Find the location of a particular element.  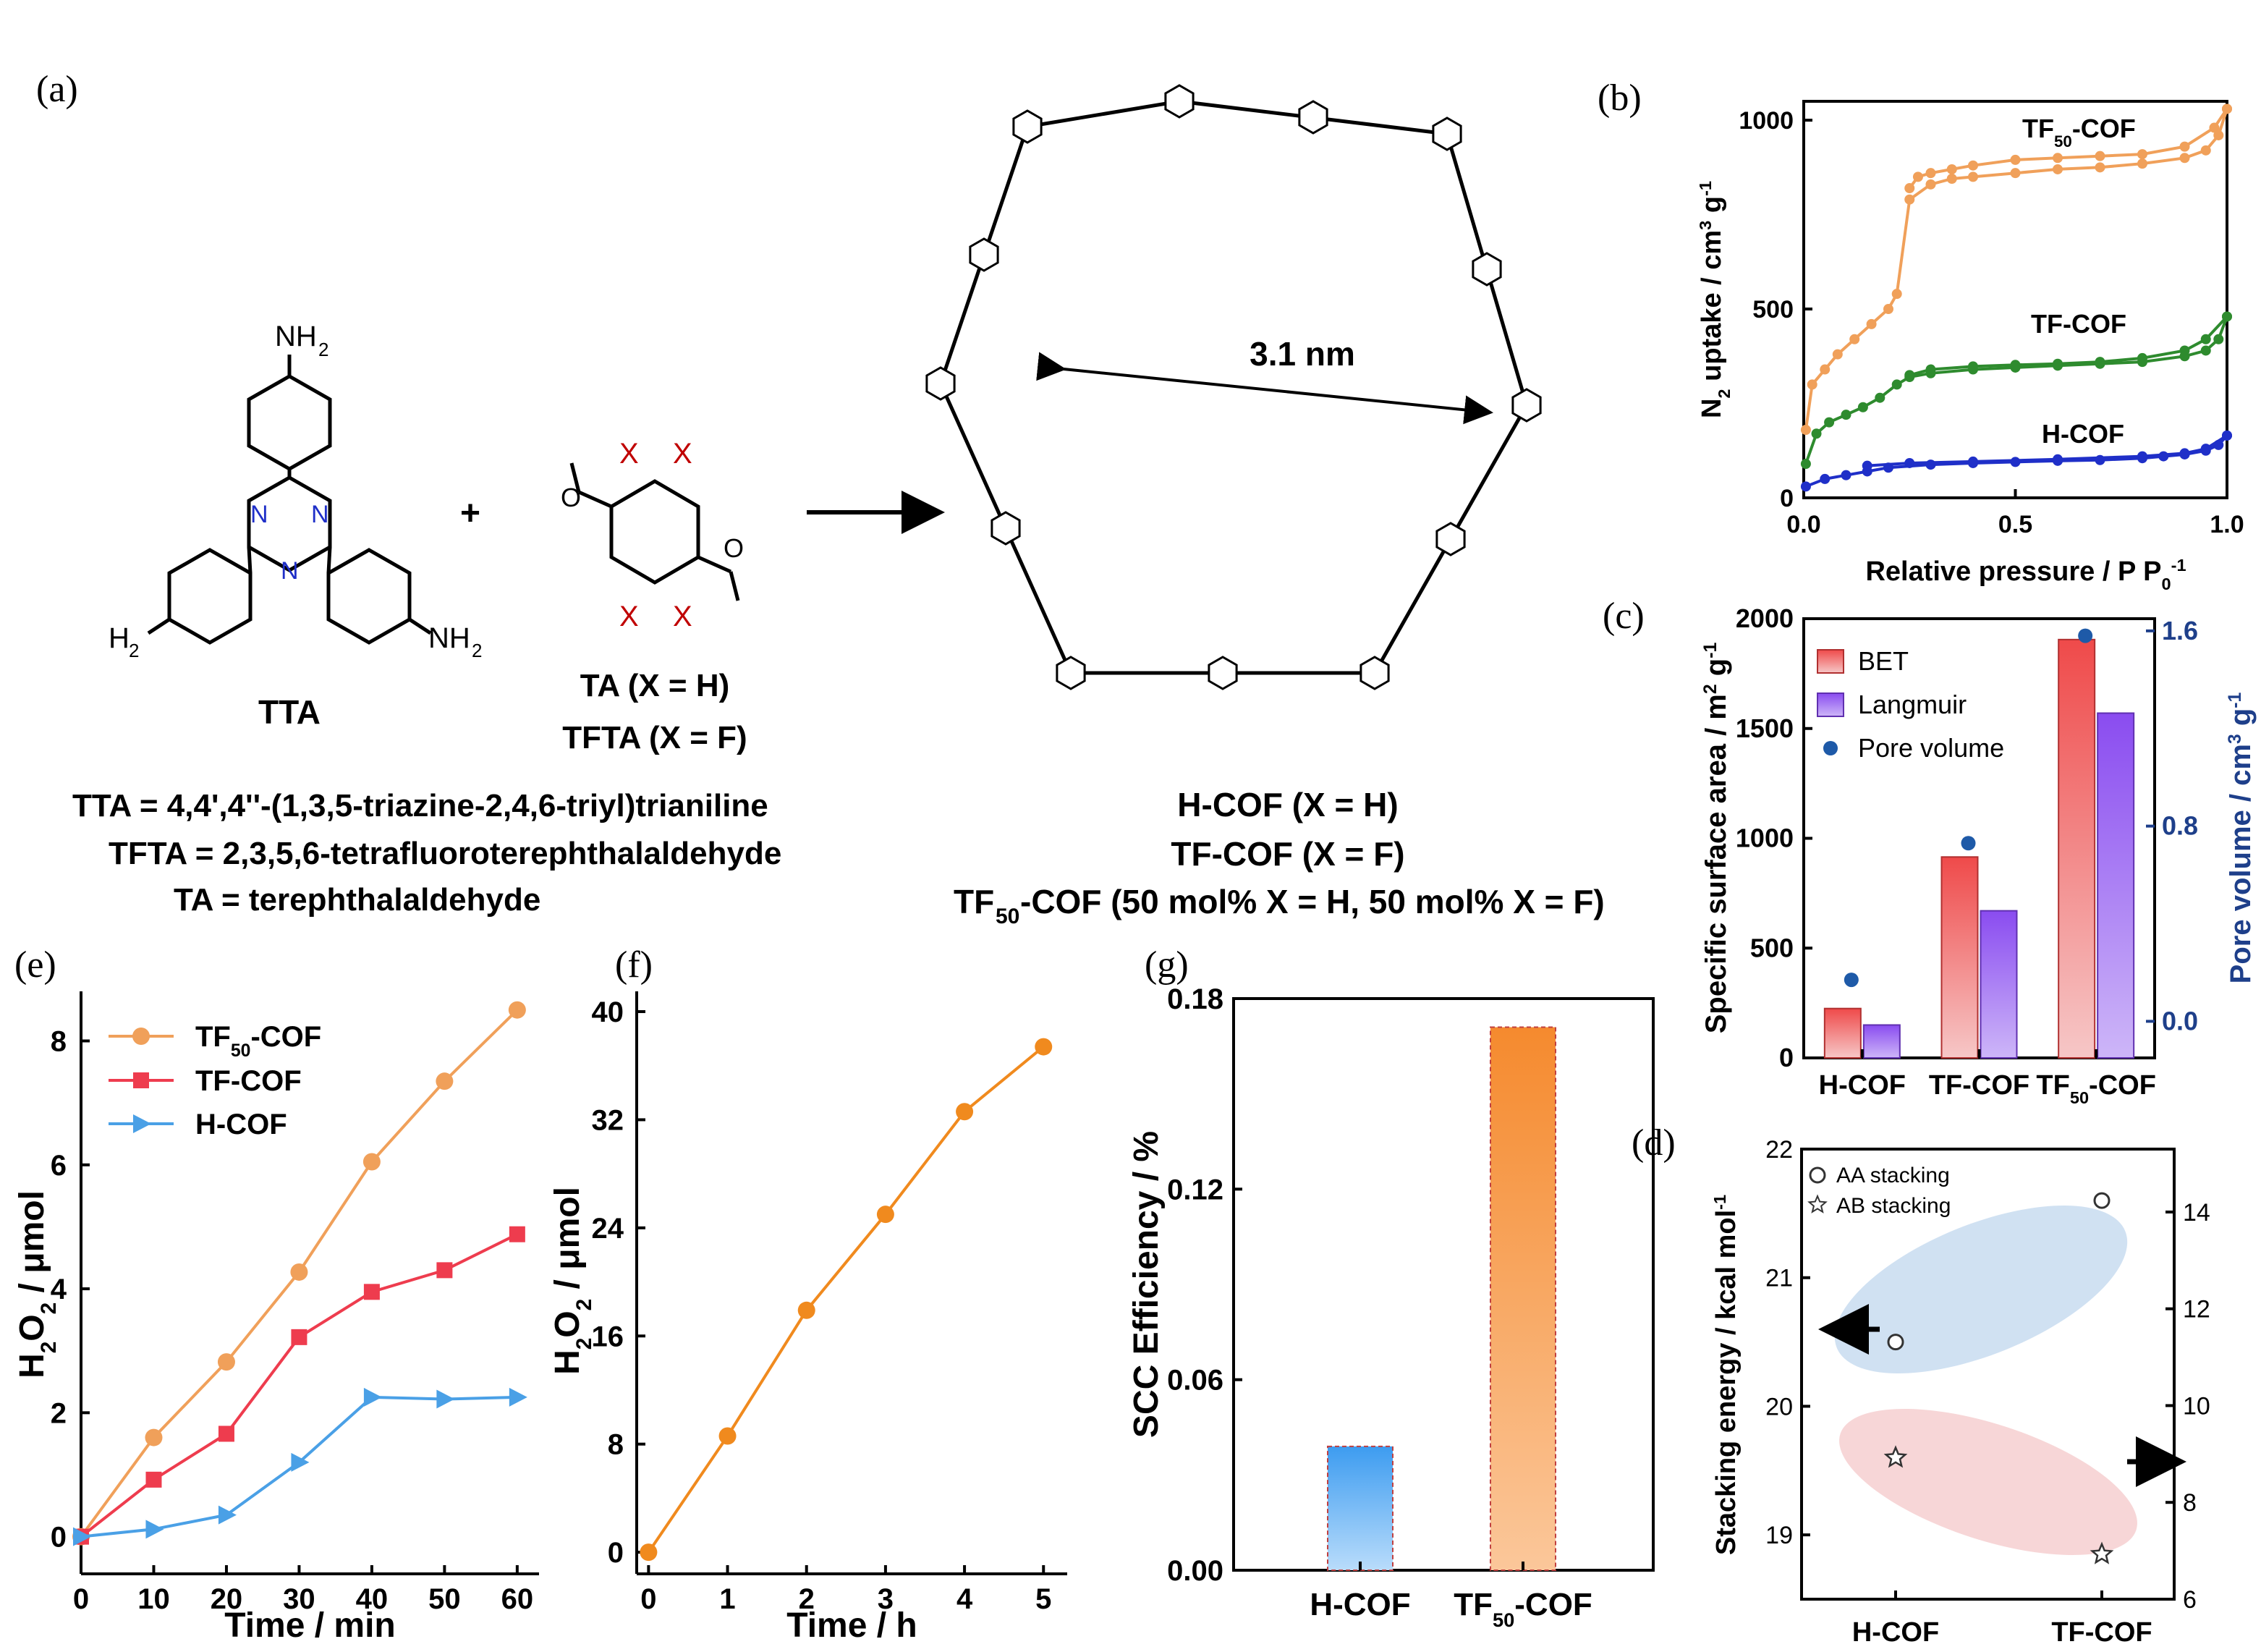

ta-o-right: O is located at coordinates (734, 548).